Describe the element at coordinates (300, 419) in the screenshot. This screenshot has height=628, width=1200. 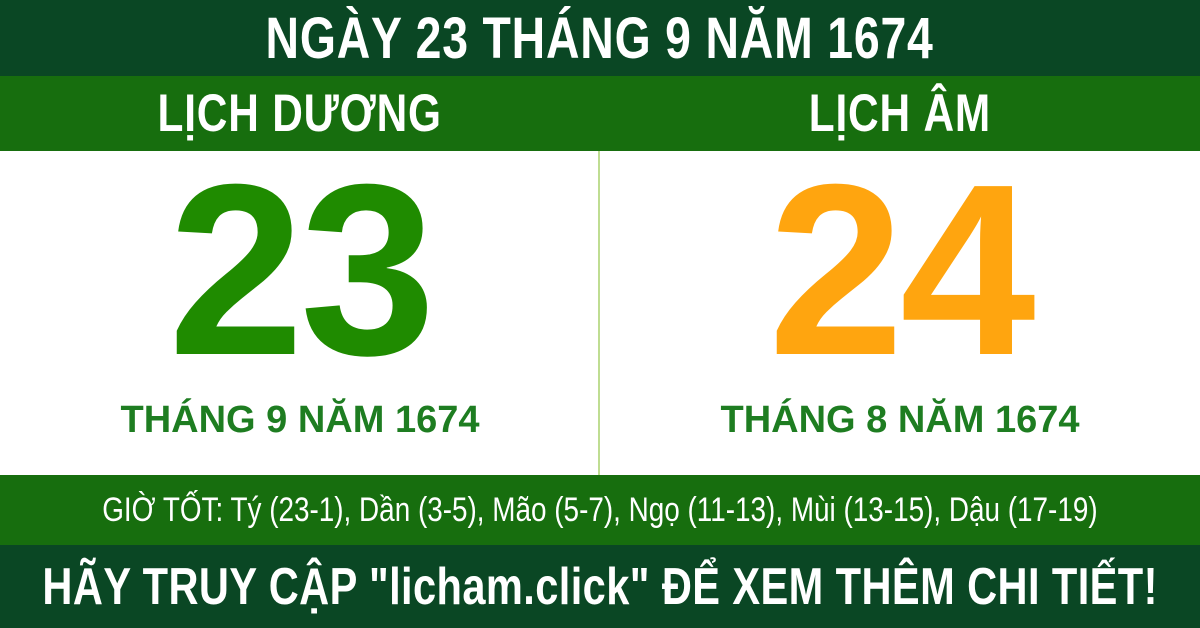
I see `solar-month-year: THÁNG 9 NĂM 1674` at that location.